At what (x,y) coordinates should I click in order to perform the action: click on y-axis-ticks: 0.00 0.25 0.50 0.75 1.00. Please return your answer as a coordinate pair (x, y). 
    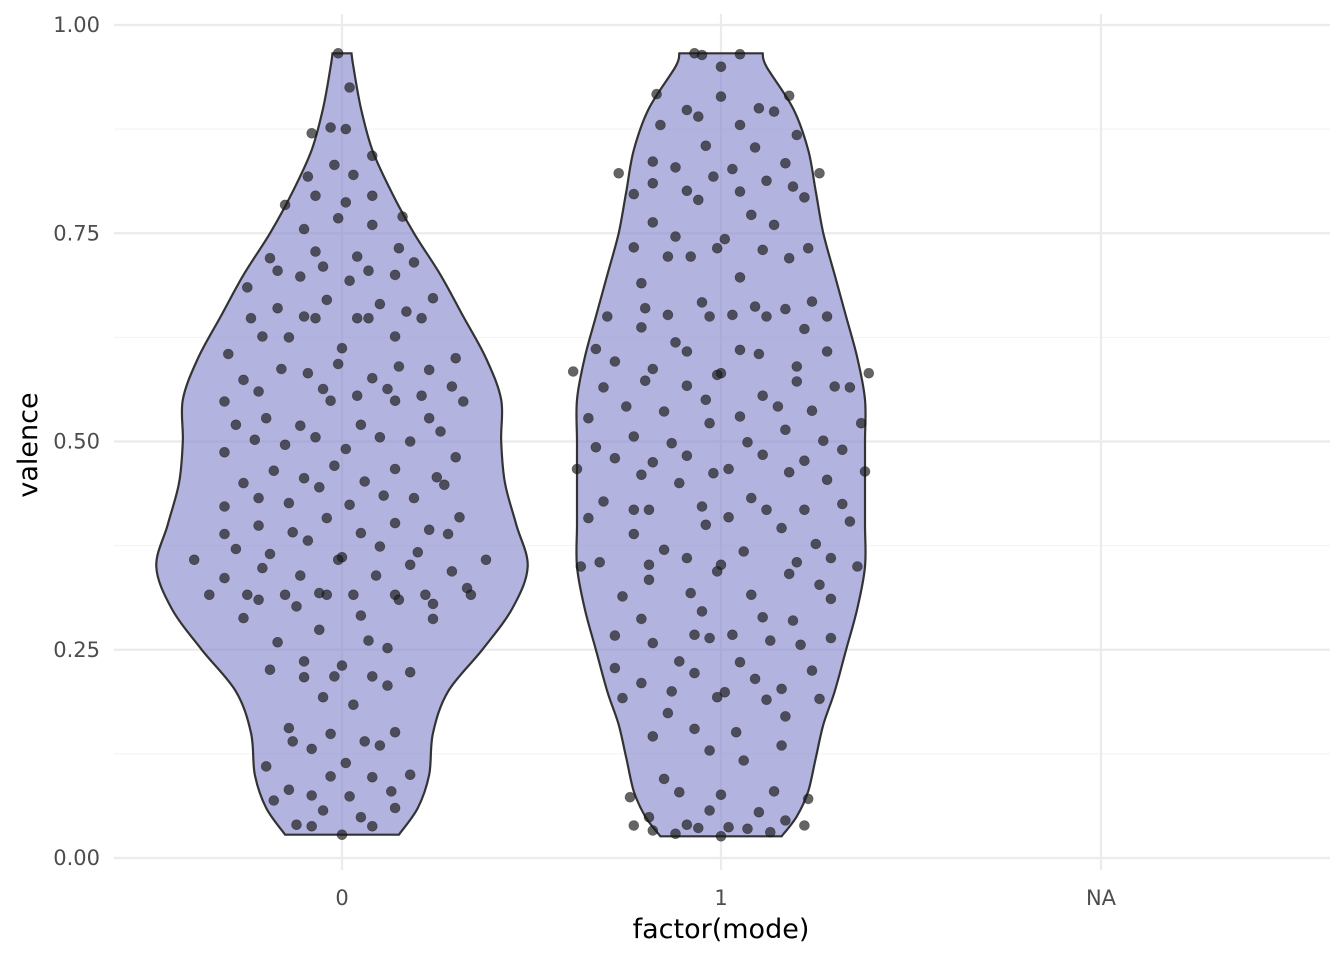
    Looking at the image, I should click on (76, 441).